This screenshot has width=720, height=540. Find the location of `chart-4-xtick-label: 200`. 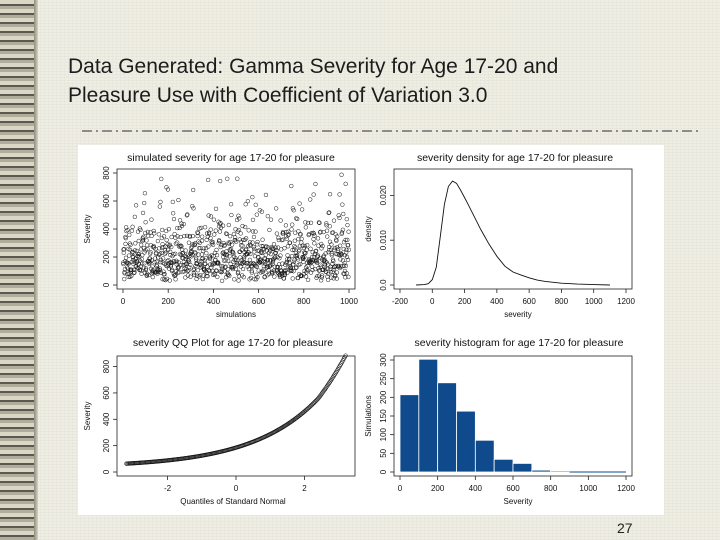

chart-4-xtick-label: 200 is located at coordinates (438, 488).